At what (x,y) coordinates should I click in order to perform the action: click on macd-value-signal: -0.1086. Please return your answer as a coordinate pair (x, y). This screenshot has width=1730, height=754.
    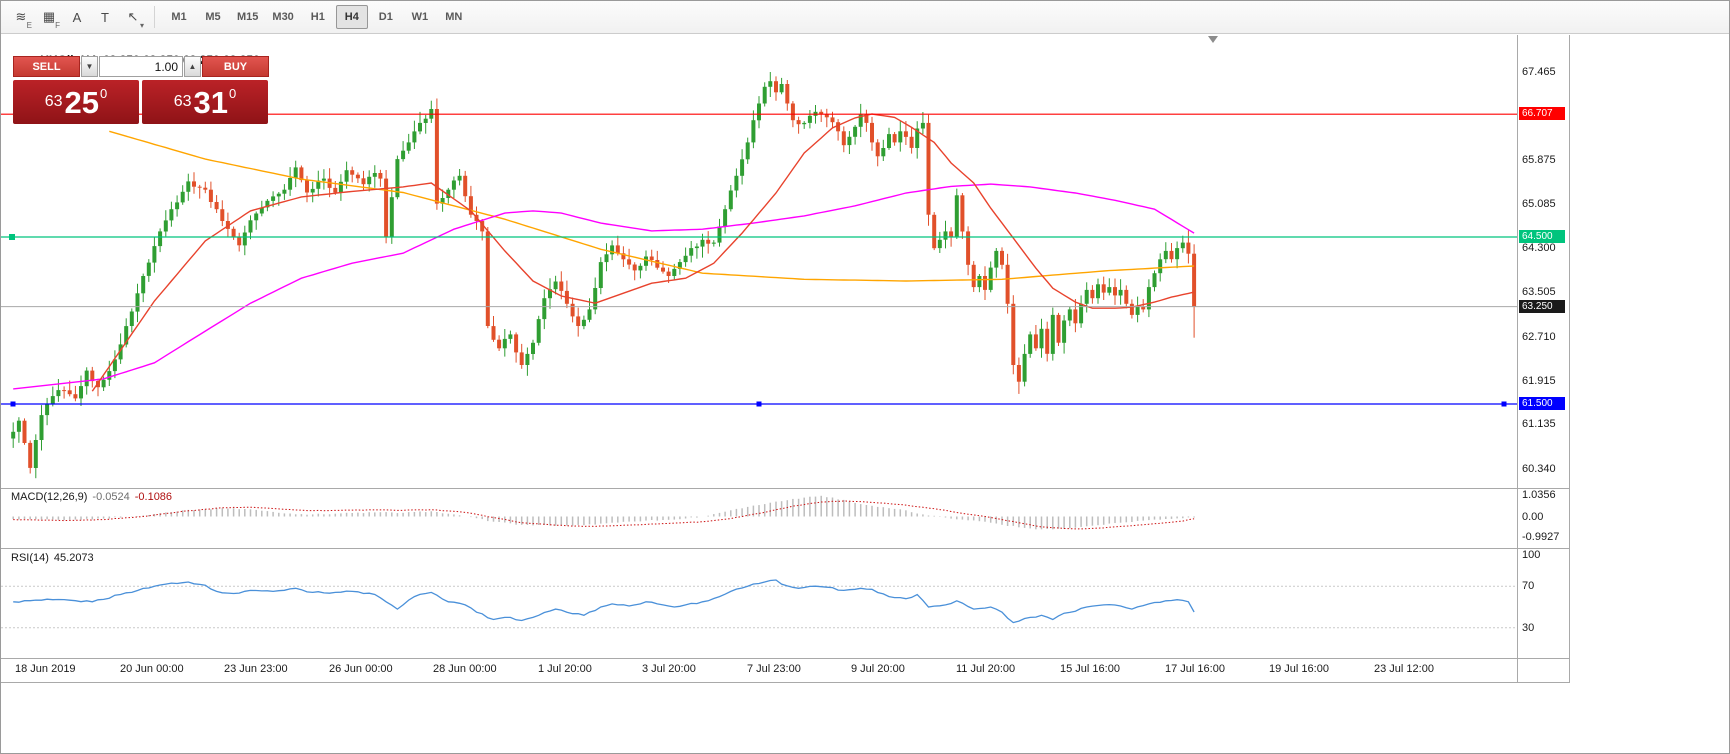
    Looking at the image, I should click on (153, 497).